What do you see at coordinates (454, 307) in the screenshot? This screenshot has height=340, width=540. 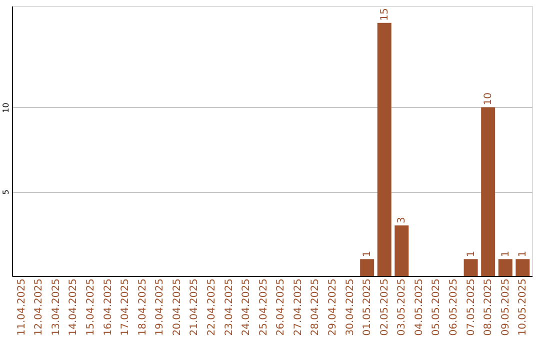 I see `x-tick-label: 06.05.2025` at bounding box center [454, 307].